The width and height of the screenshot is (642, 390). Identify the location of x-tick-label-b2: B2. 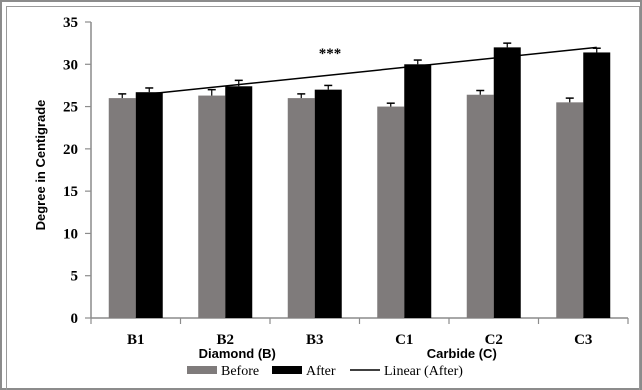
(225, 340).